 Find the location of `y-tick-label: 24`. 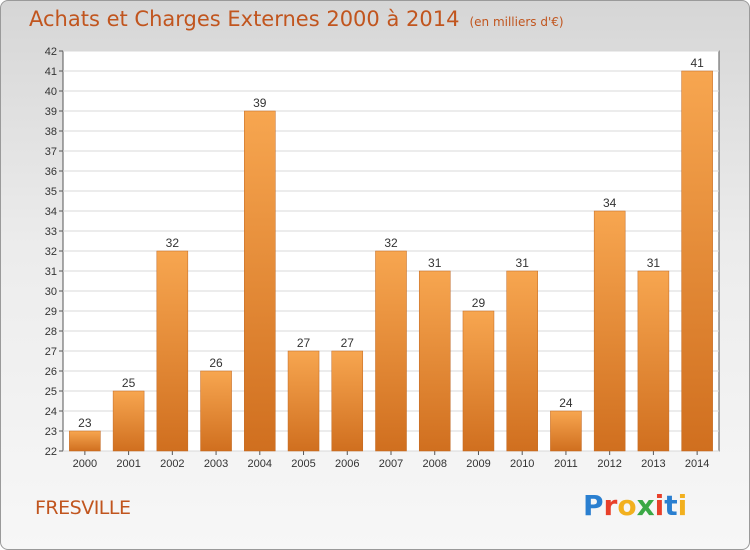

y-tick-label: 24 is located at coordinates (51, 412).